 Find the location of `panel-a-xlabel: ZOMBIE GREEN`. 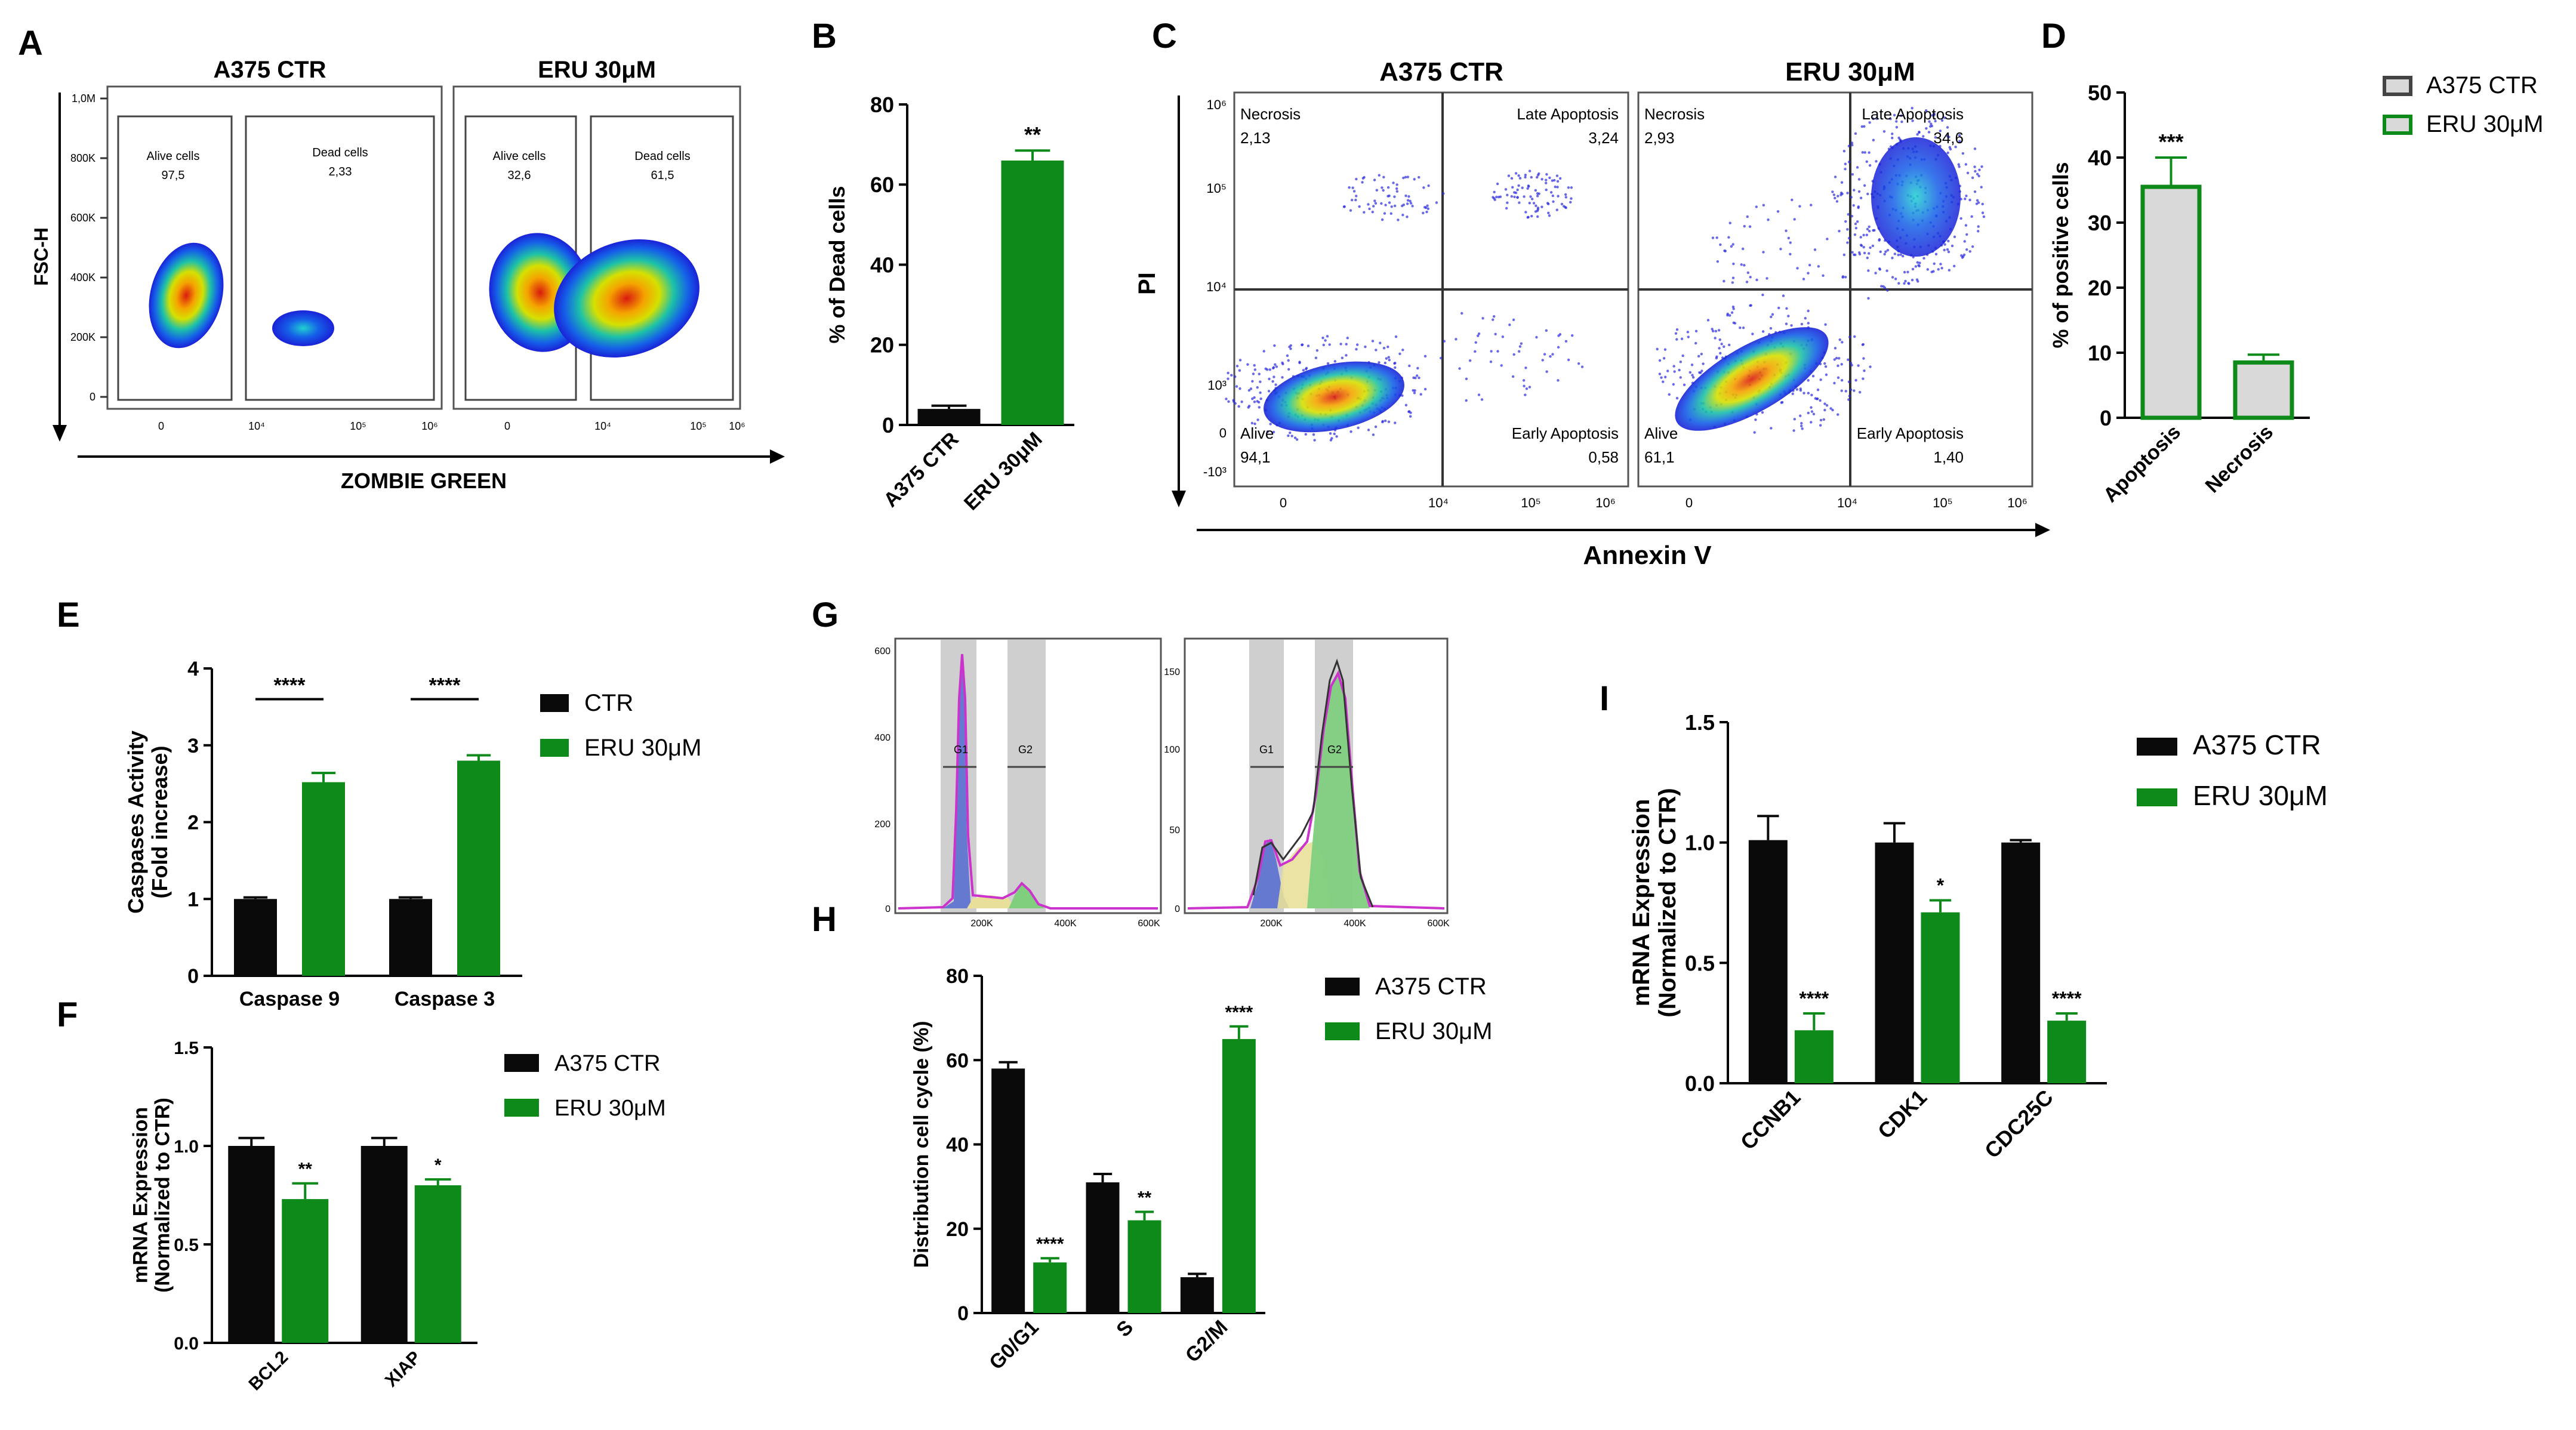

panel-a-xlabel: ZOMBIE GREEN is located at coordinates (424, 481).